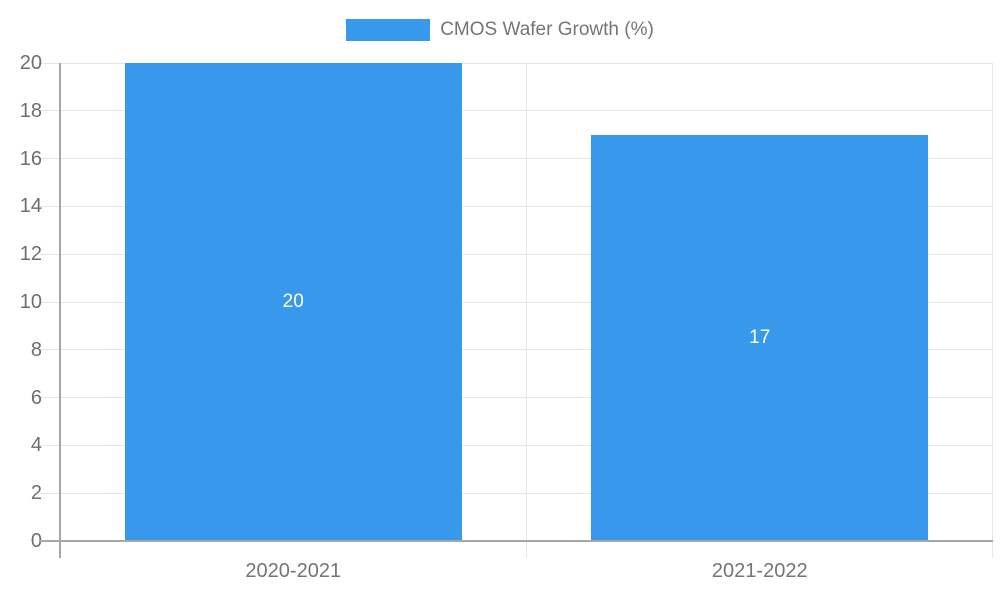 The height and width of the screenshot is (600, 1000). I want to click on y-tick-label-20: 20, so click(30, 63).